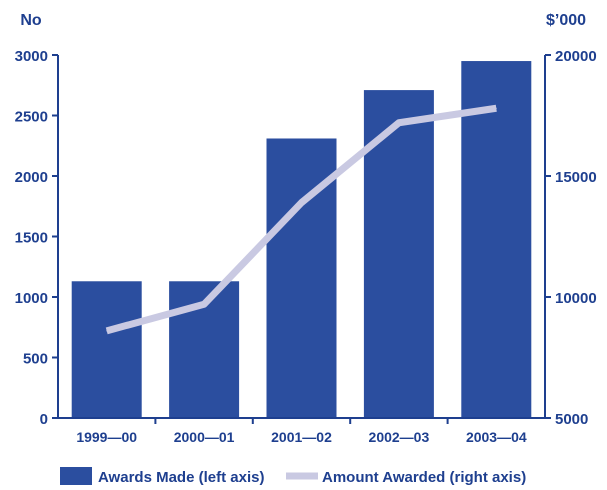  I want to click on left-axis-unit-label: No, so click(31, 20).